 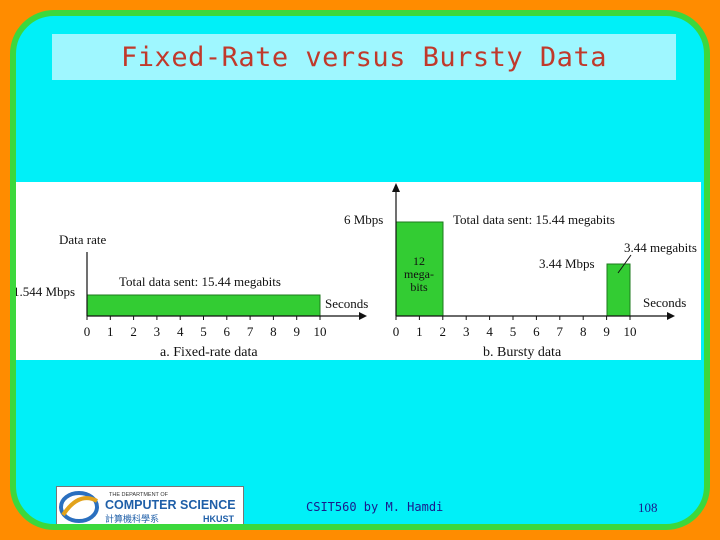 I want to click on bursty-caption: b. Bursty data, so click(x=522, y=352).